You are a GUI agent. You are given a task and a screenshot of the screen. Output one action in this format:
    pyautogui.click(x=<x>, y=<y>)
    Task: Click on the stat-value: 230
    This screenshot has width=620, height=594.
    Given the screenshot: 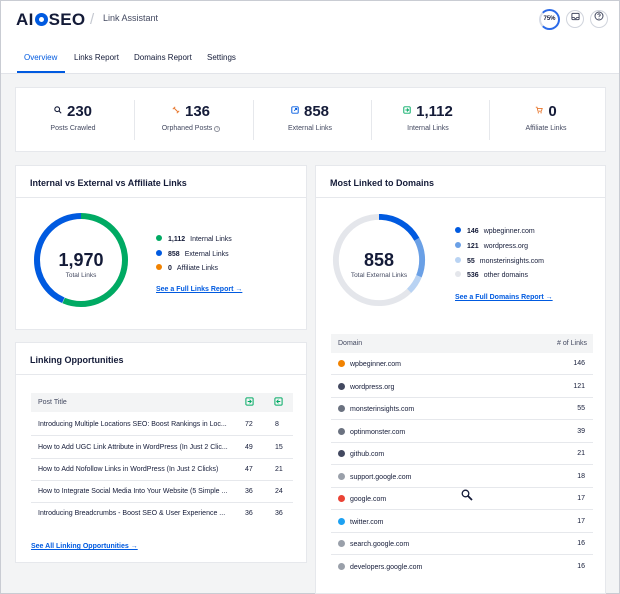 What is the action you would take?
    pyautogui.click(x=79, y=111)
    